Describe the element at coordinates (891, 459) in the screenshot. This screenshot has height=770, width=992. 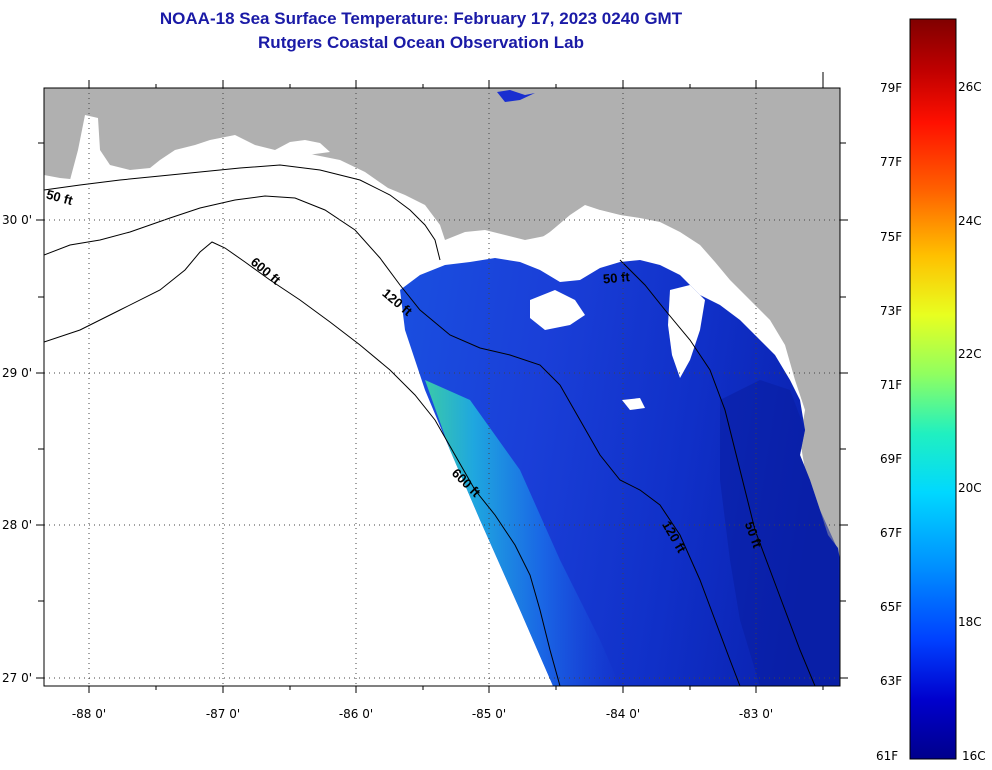
I see `cb-f-label: 69F` at that location.